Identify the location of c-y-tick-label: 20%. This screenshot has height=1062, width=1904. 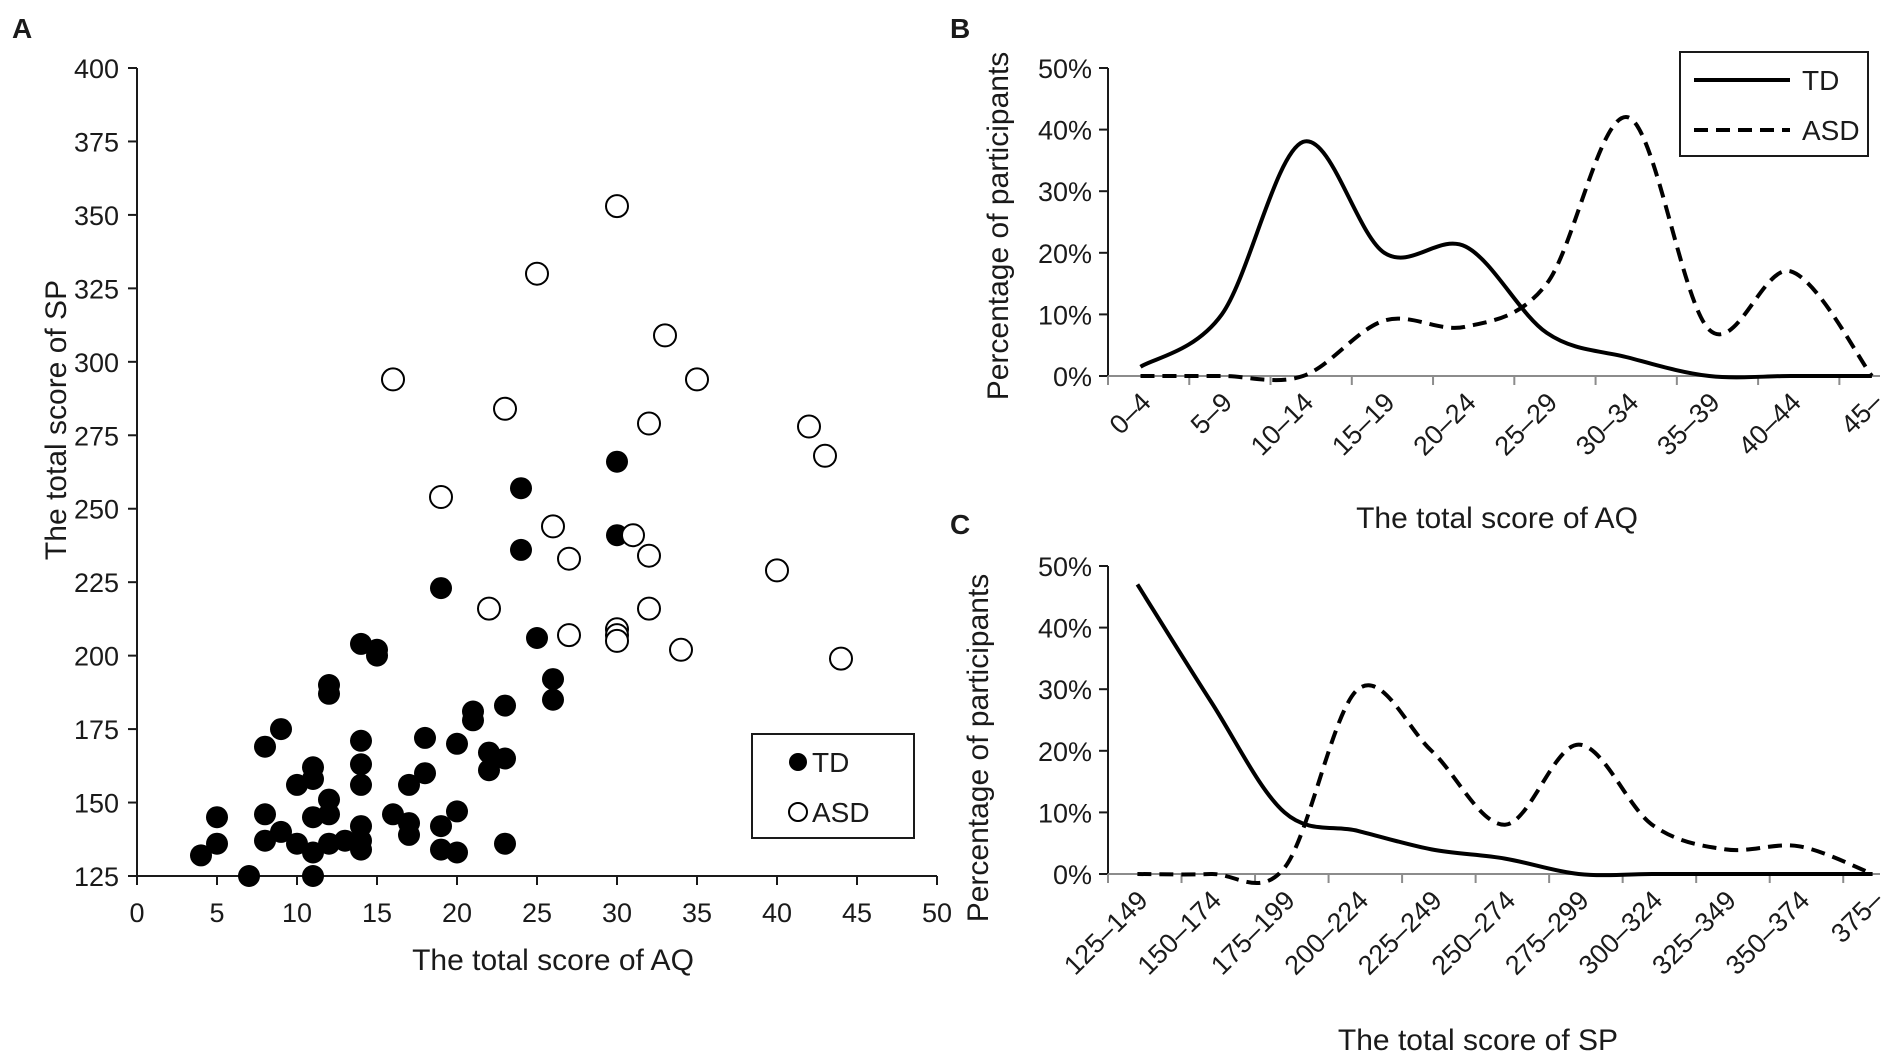
(1065, 752).